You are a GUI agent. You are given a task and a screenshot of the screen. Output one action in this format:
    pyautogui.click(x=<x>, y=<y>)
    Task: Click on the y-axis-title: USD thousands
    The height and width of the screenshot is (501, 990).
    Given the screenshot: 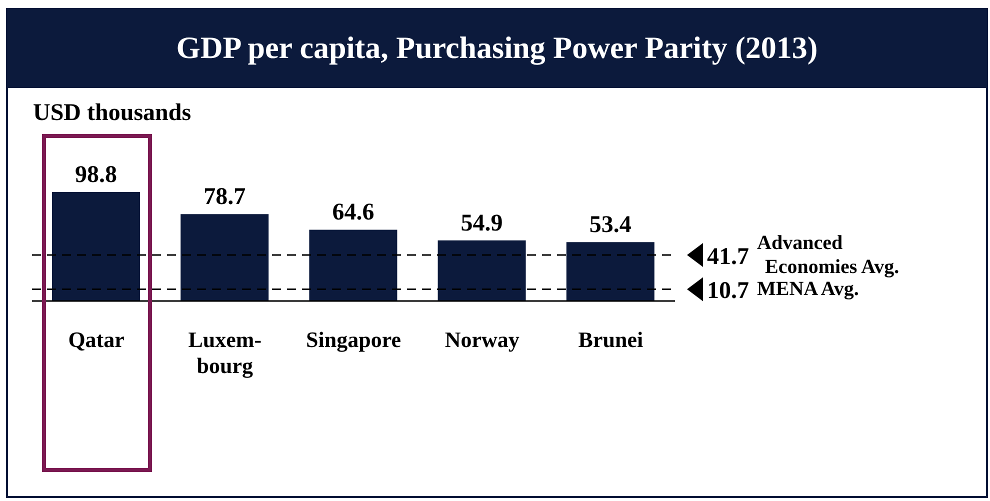 What is the action you would take?
    pyautogui.click(x=112, y=113)
    